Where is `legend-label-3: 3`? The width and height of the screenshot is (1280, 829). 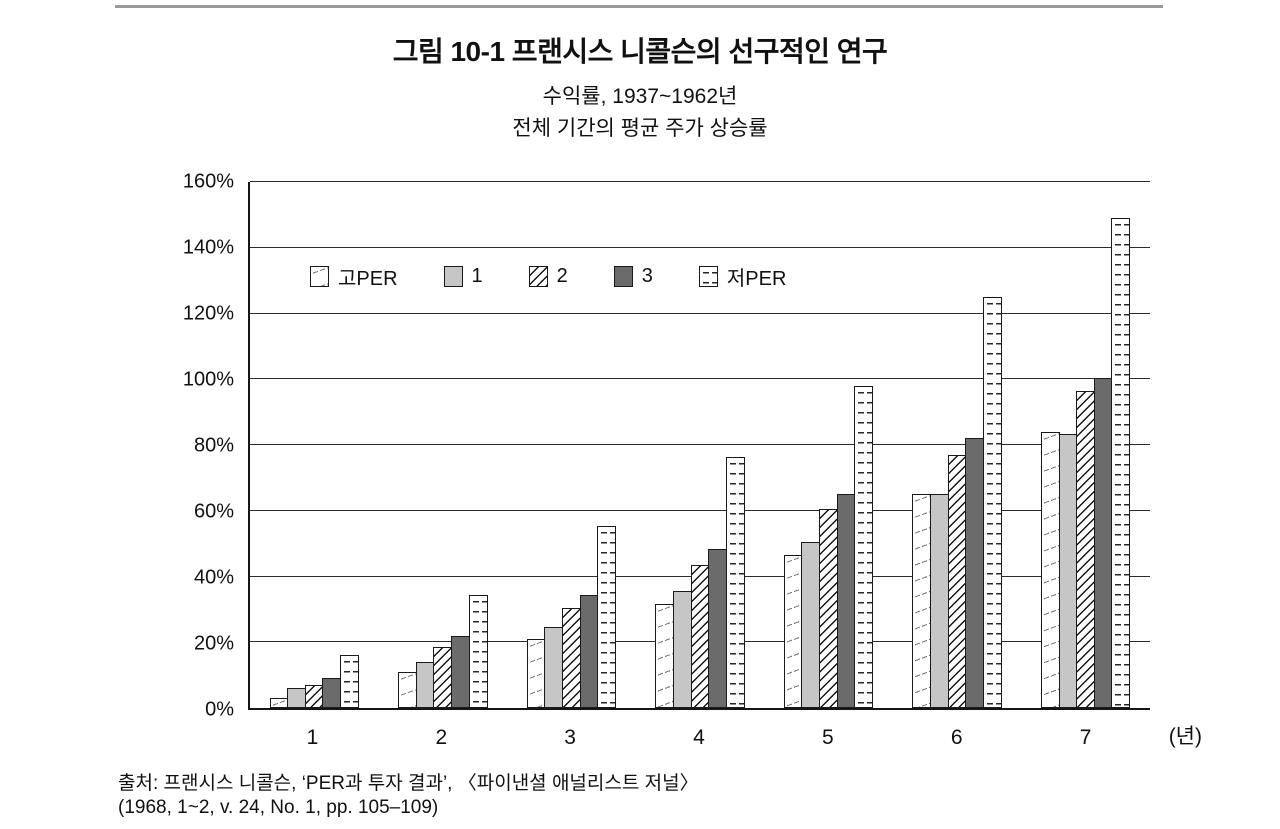 legend-label-3: 3 is located at coordinates (647, 276).